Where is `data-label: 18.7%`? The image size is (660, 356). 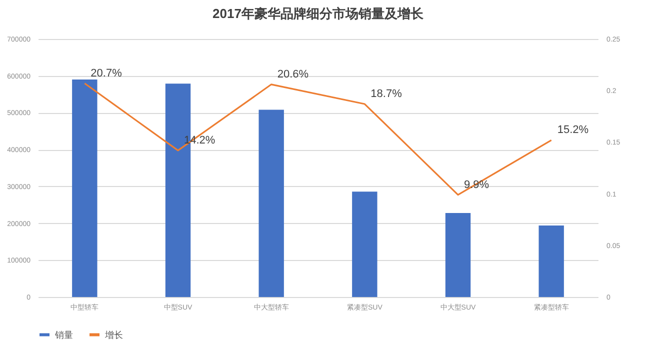 data-label: 18.7% is located at coordinates (386, 94).